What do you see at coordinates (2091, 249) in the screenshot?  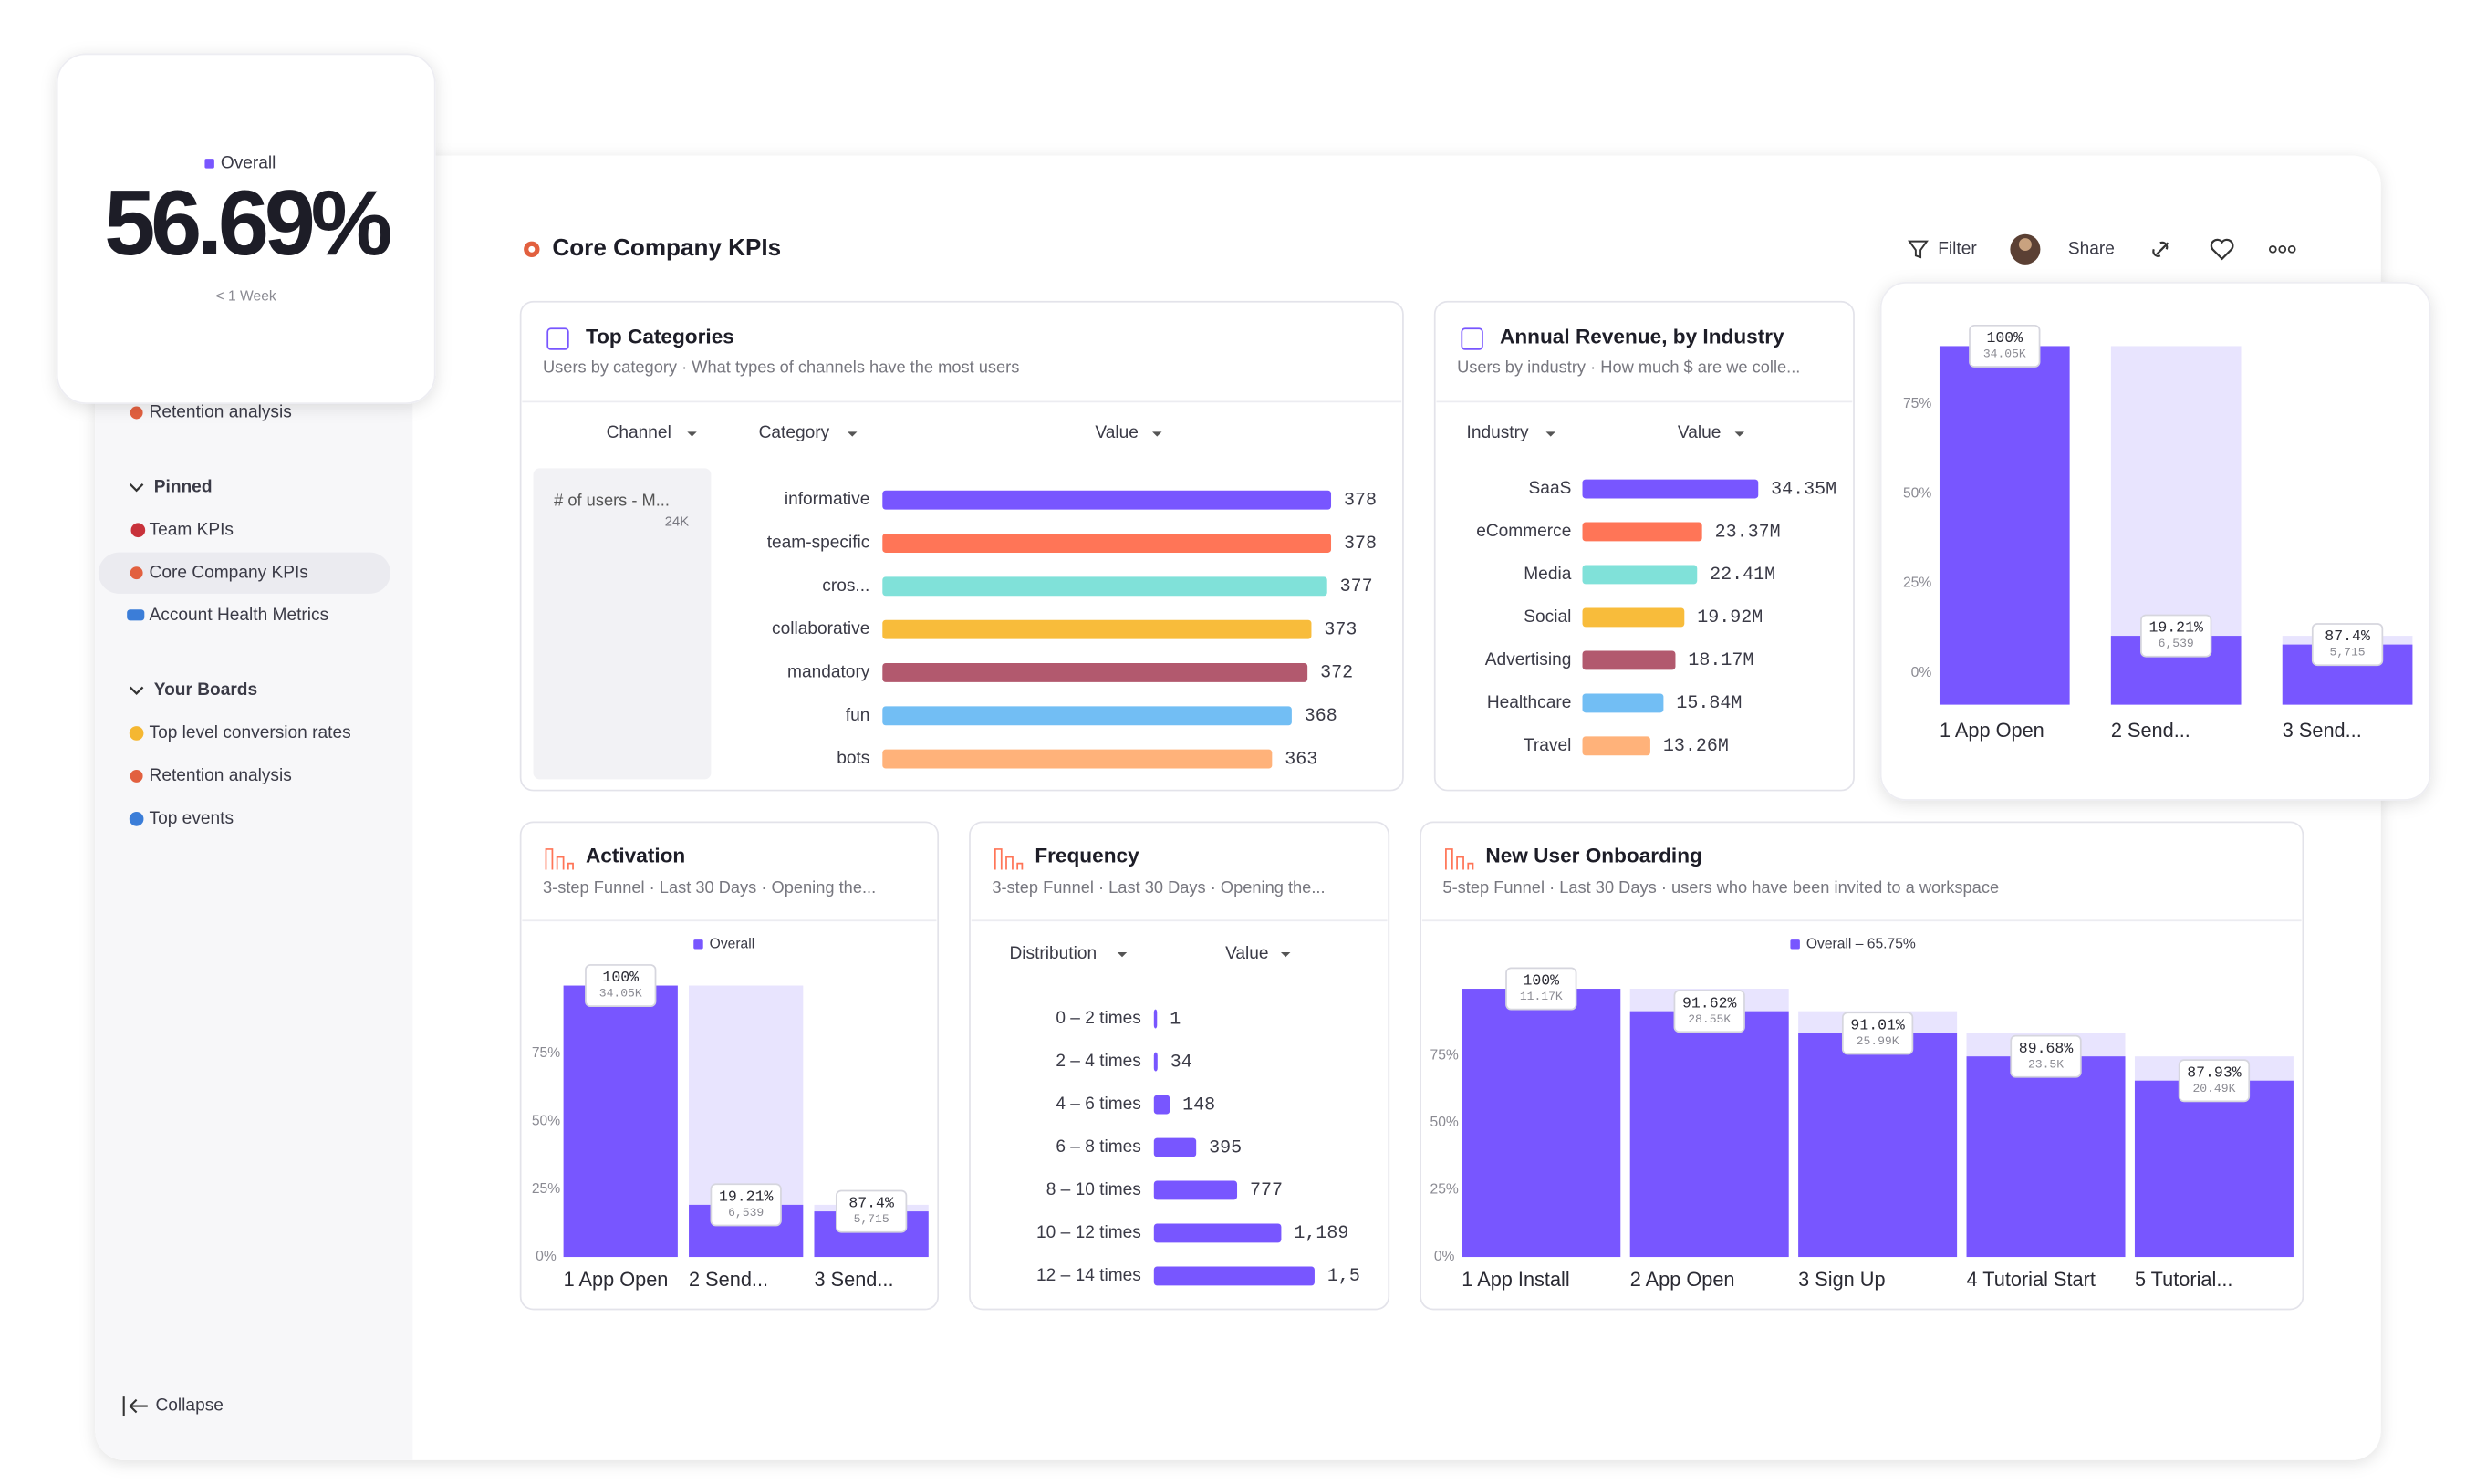 I see `share-button: Share` at bounding box center [2091, 249].